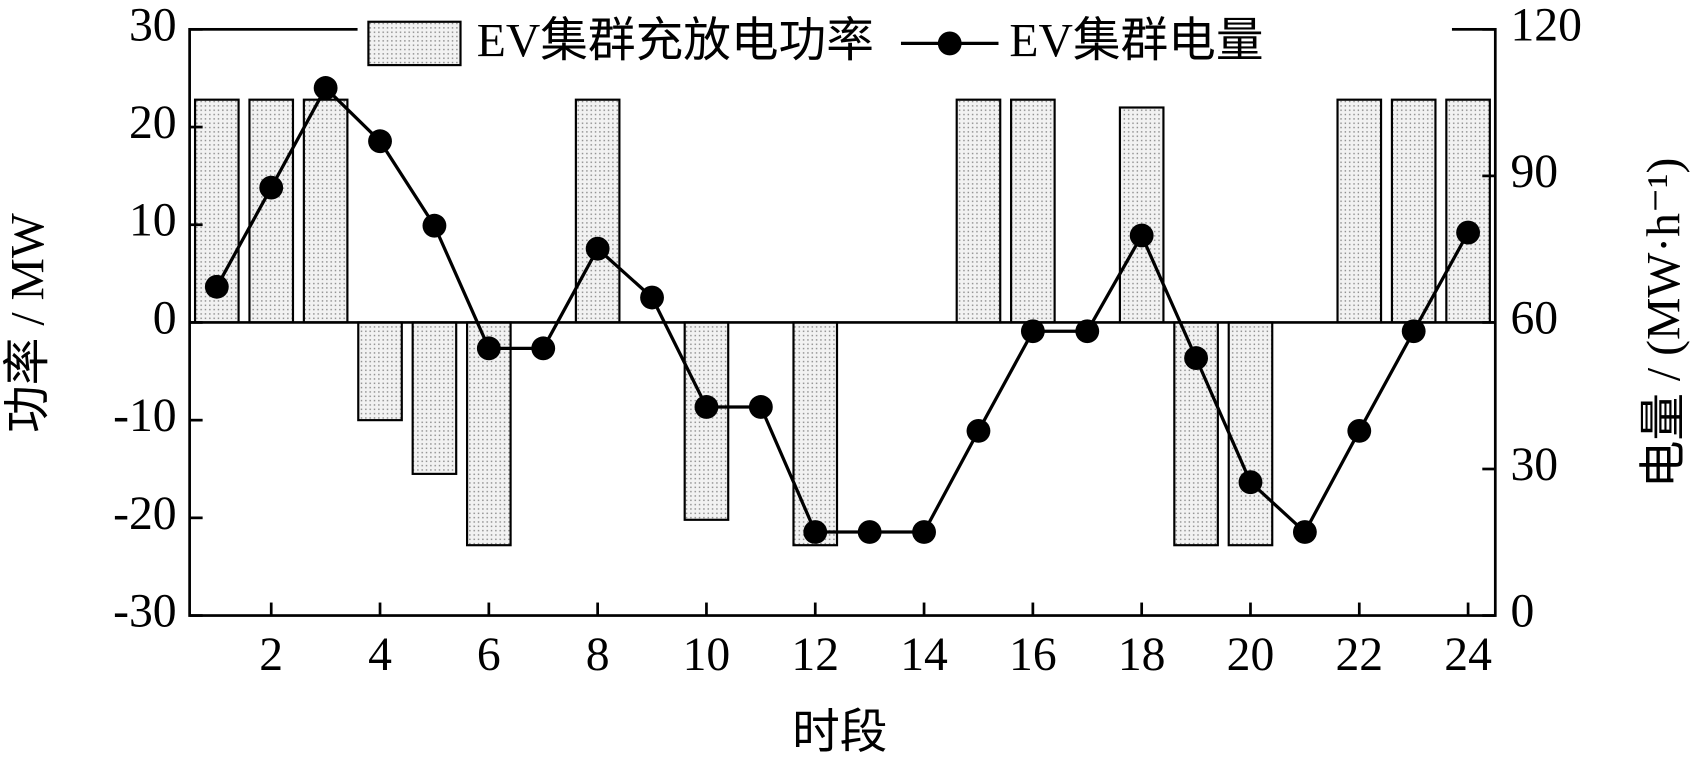 The image size is (1699, 776). Describe the element at coordinates (153, 123) in the screenshot. I see `y-tick-label: 20` at that location.